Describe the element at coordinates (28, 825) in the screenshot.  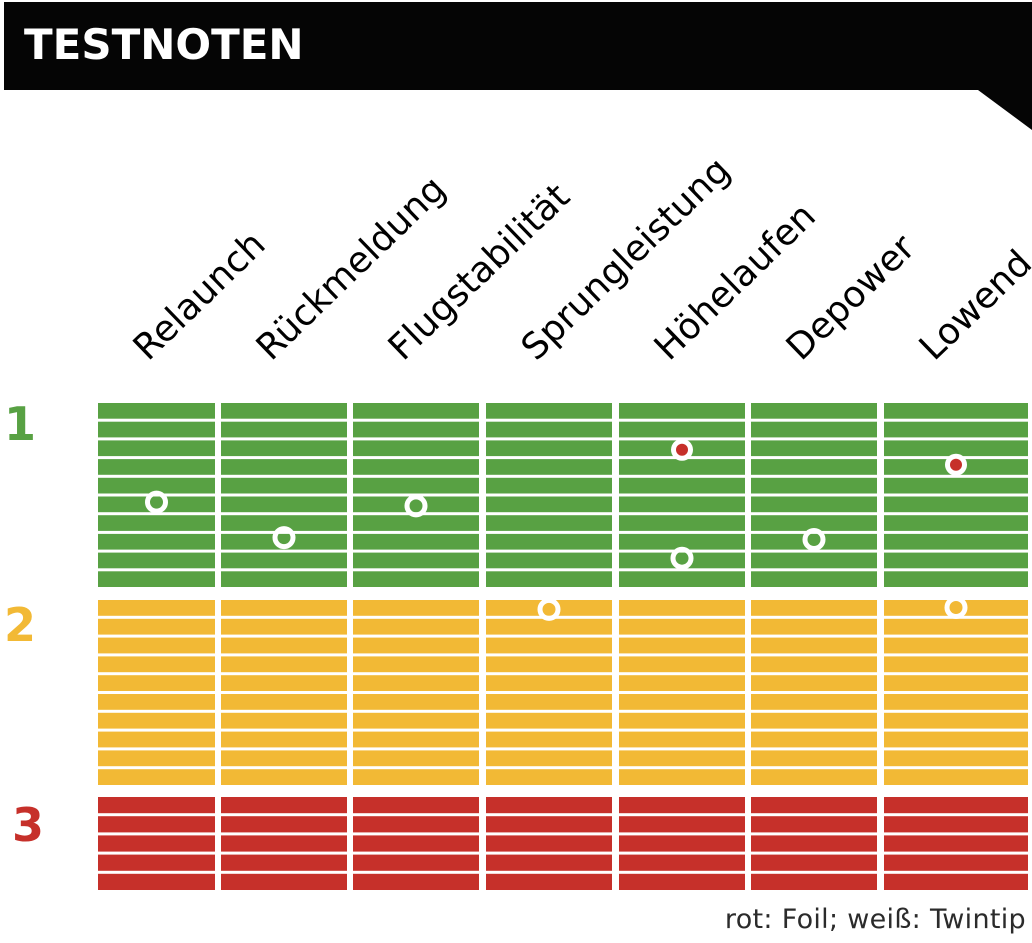
I see `grade-label-3: 3` at that location.